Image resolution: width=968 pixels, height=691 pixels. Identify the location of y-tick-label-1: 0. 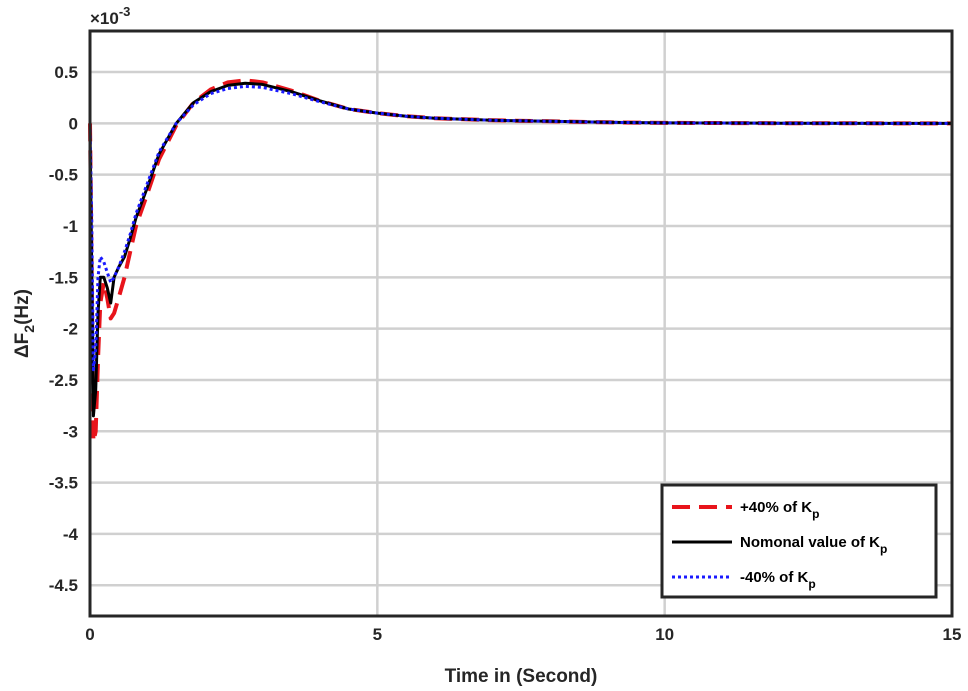
(73, 123).